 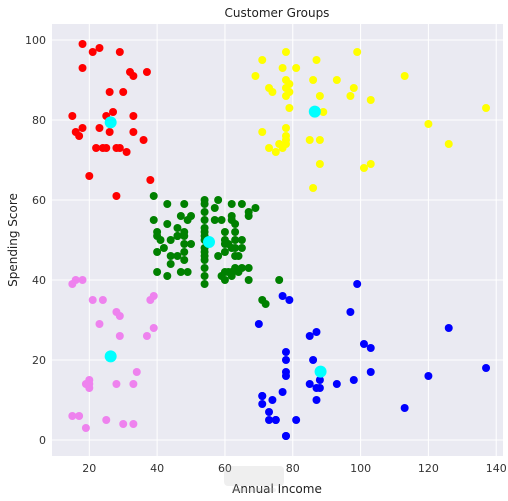 I want to click on x-tick-label: 60, so click(x=225, y=468).